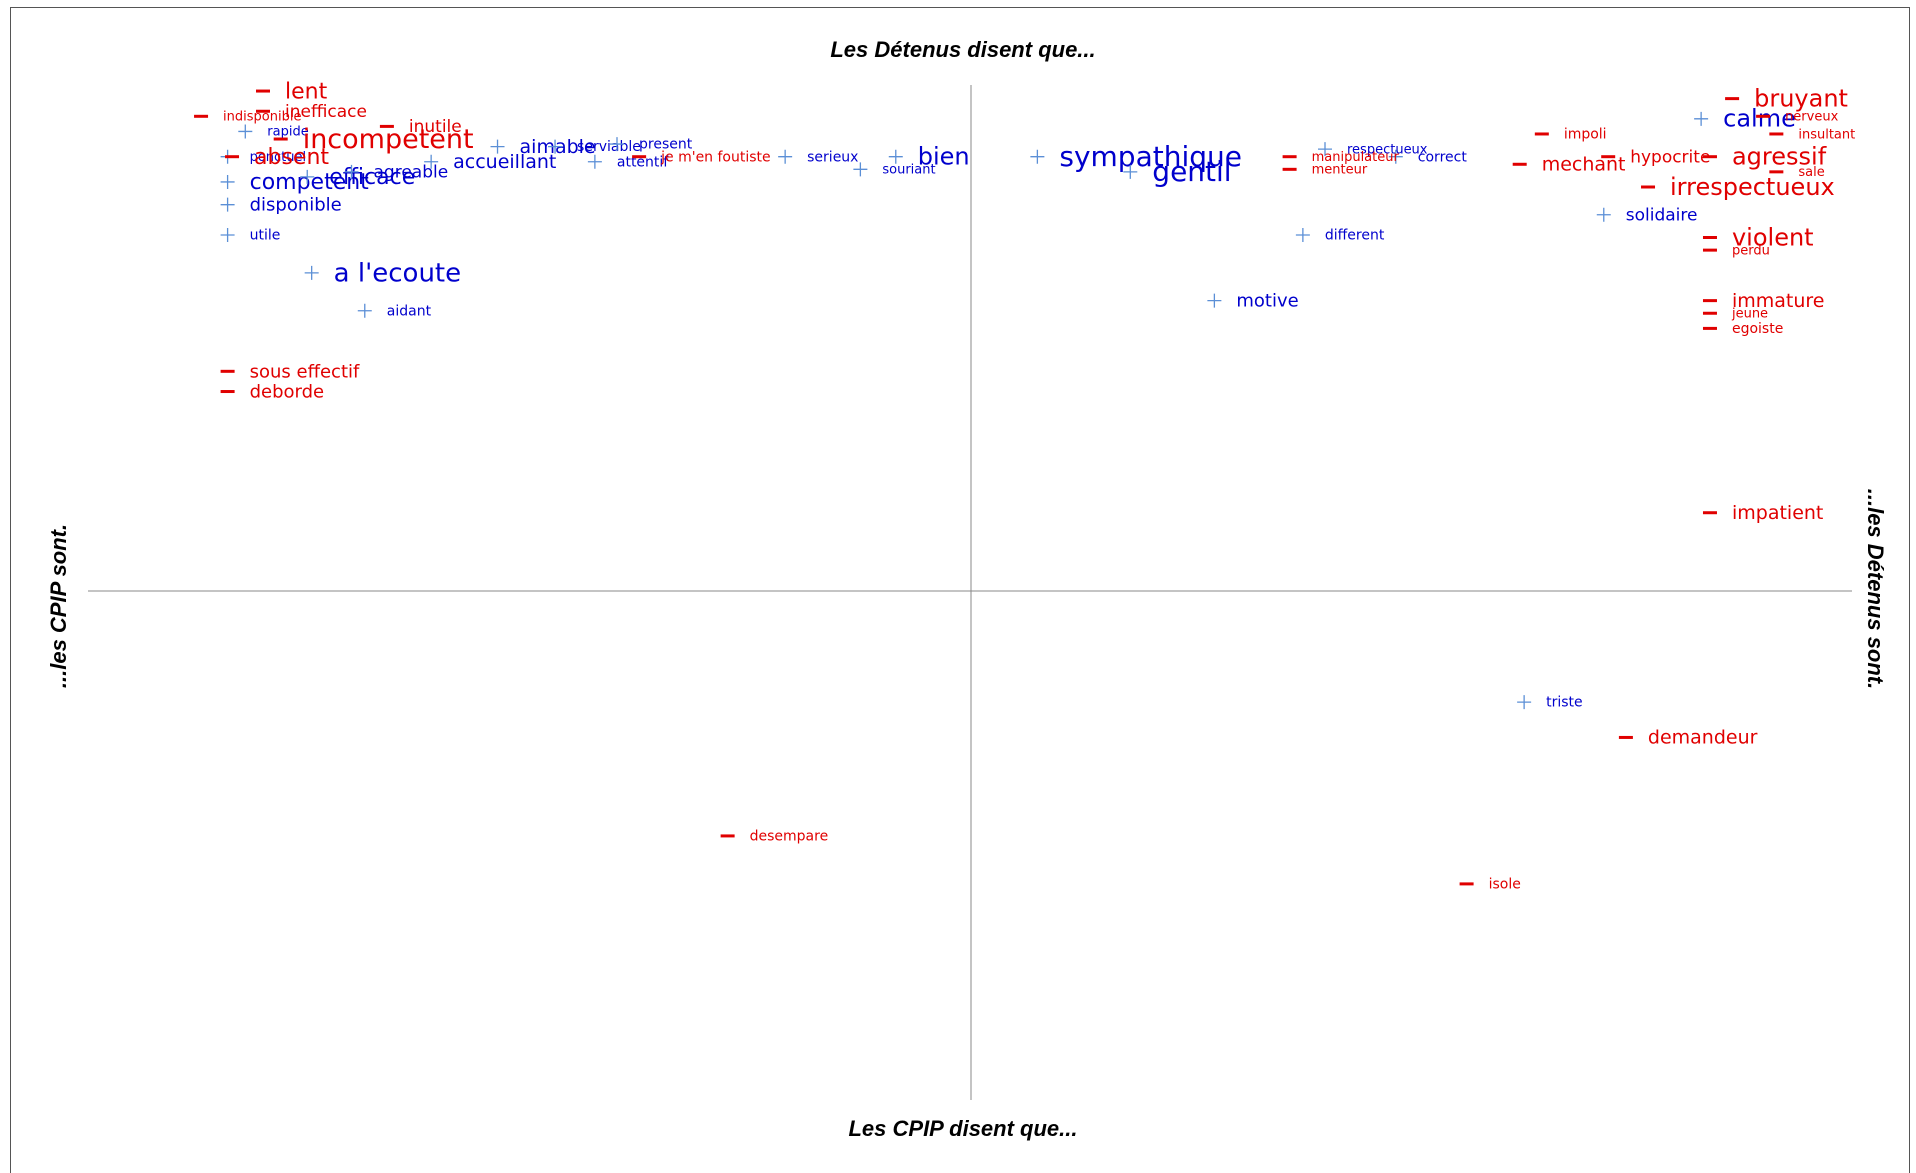  What do you see at coordinates (287, 132) in the screenshot?
I see `word-label-rapide: rapide` at bounding box center [287, 132].